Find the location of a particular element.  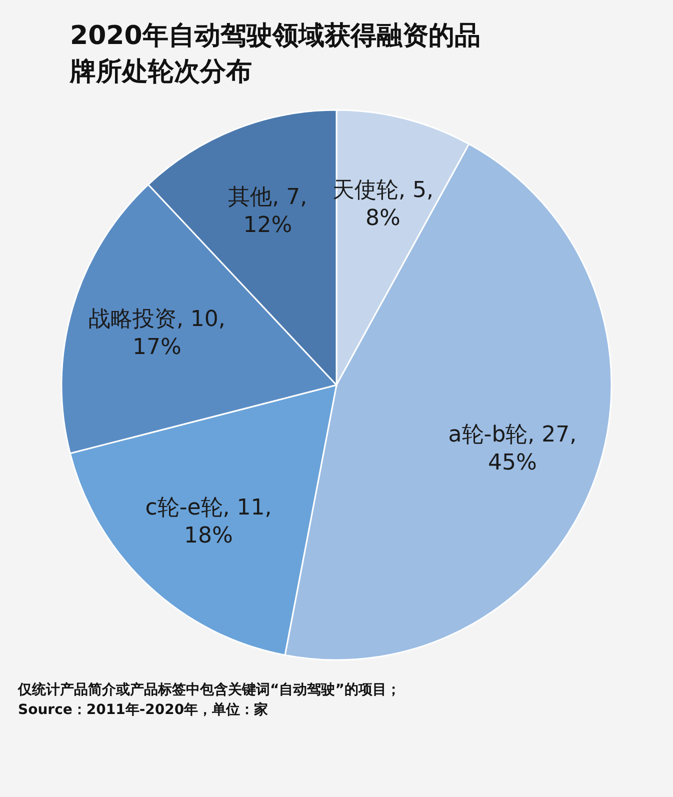

category-label: 其他, 7, is located at coordinates (268, 197).